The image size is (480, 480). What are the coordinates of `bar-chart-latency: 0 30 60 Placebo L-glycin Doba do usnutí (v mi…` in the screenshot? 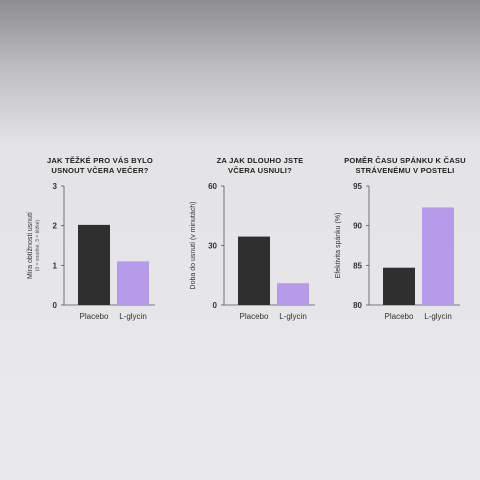 It's located at (252, 251).